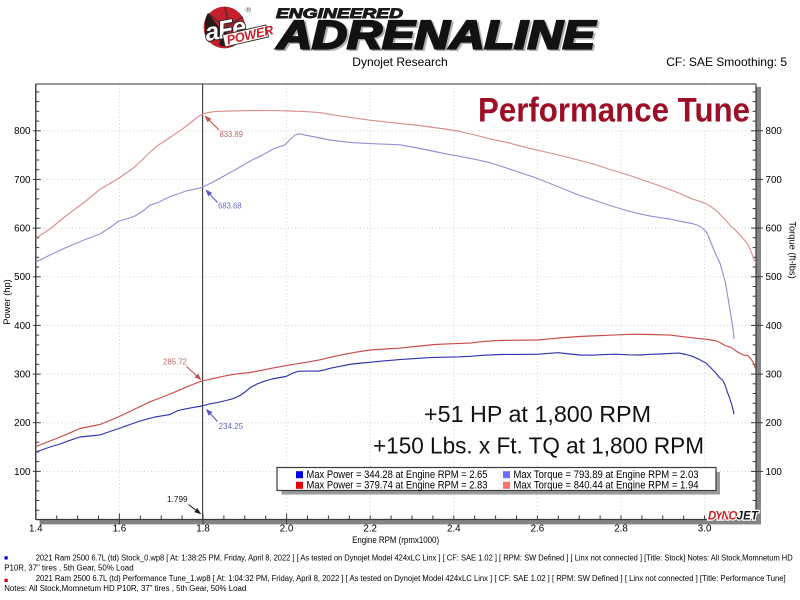 This screenshot has width=800, height=600. Describe the element at coordinates (232, 134) in the screenshot. I see `svg-text: 833.89` at that location.